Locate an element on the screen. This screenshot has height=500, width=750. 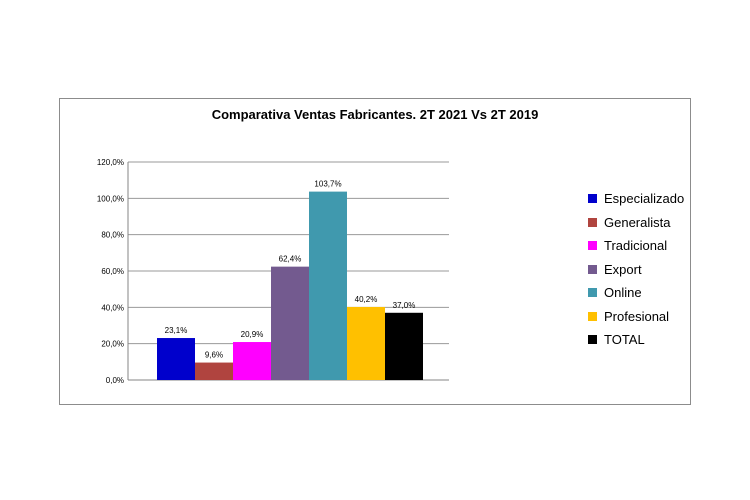
y-tick-label: 0,0% is located at coordinates (115, 380).